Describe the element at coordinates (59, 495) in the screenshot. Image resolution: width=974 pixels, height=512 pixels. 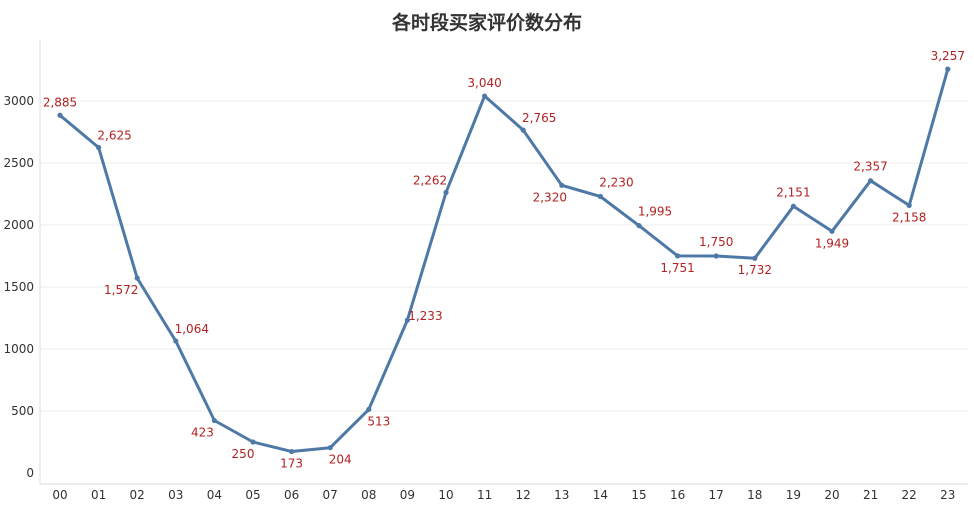
I see `x-tick-label: 00` at that location.